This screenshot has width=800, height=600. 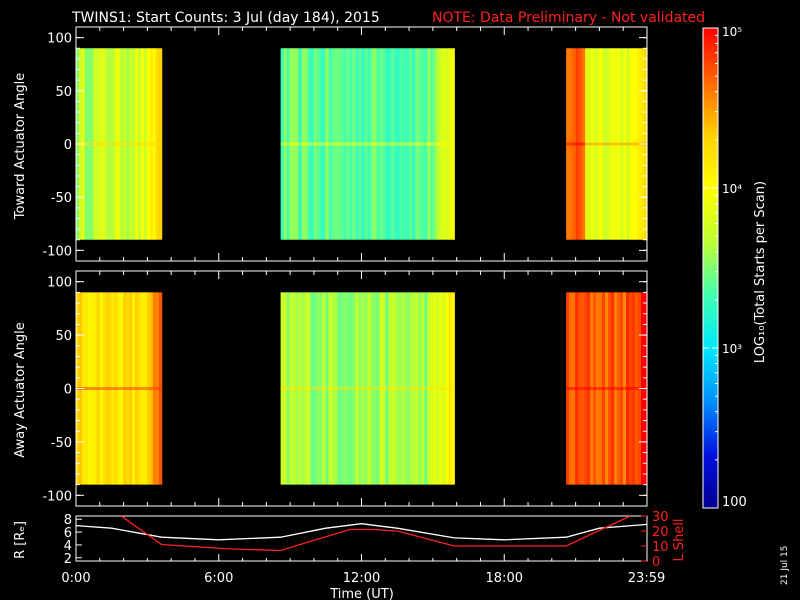 What do you see at coordinates (20, 146) in the screenshot?
I see `toward-angle-ylabel: Toward Actuator Angle` at bounding box center [20, 146].